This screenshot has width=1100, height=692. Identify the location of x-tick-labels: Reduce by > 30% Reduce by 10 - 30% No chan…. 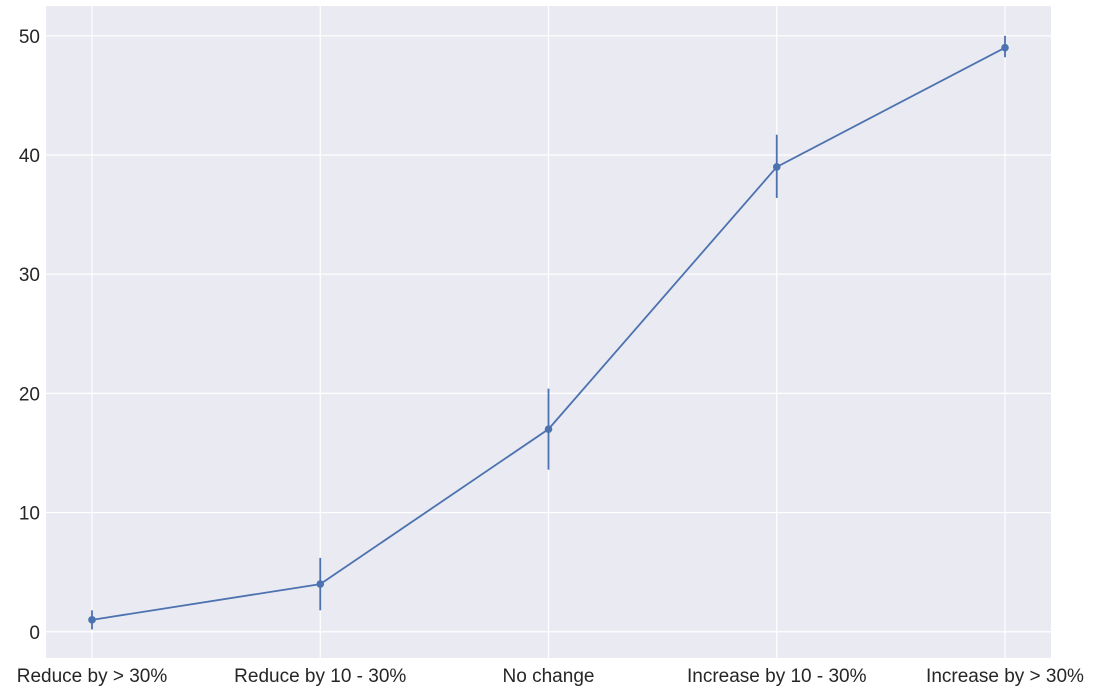
(550, 676).